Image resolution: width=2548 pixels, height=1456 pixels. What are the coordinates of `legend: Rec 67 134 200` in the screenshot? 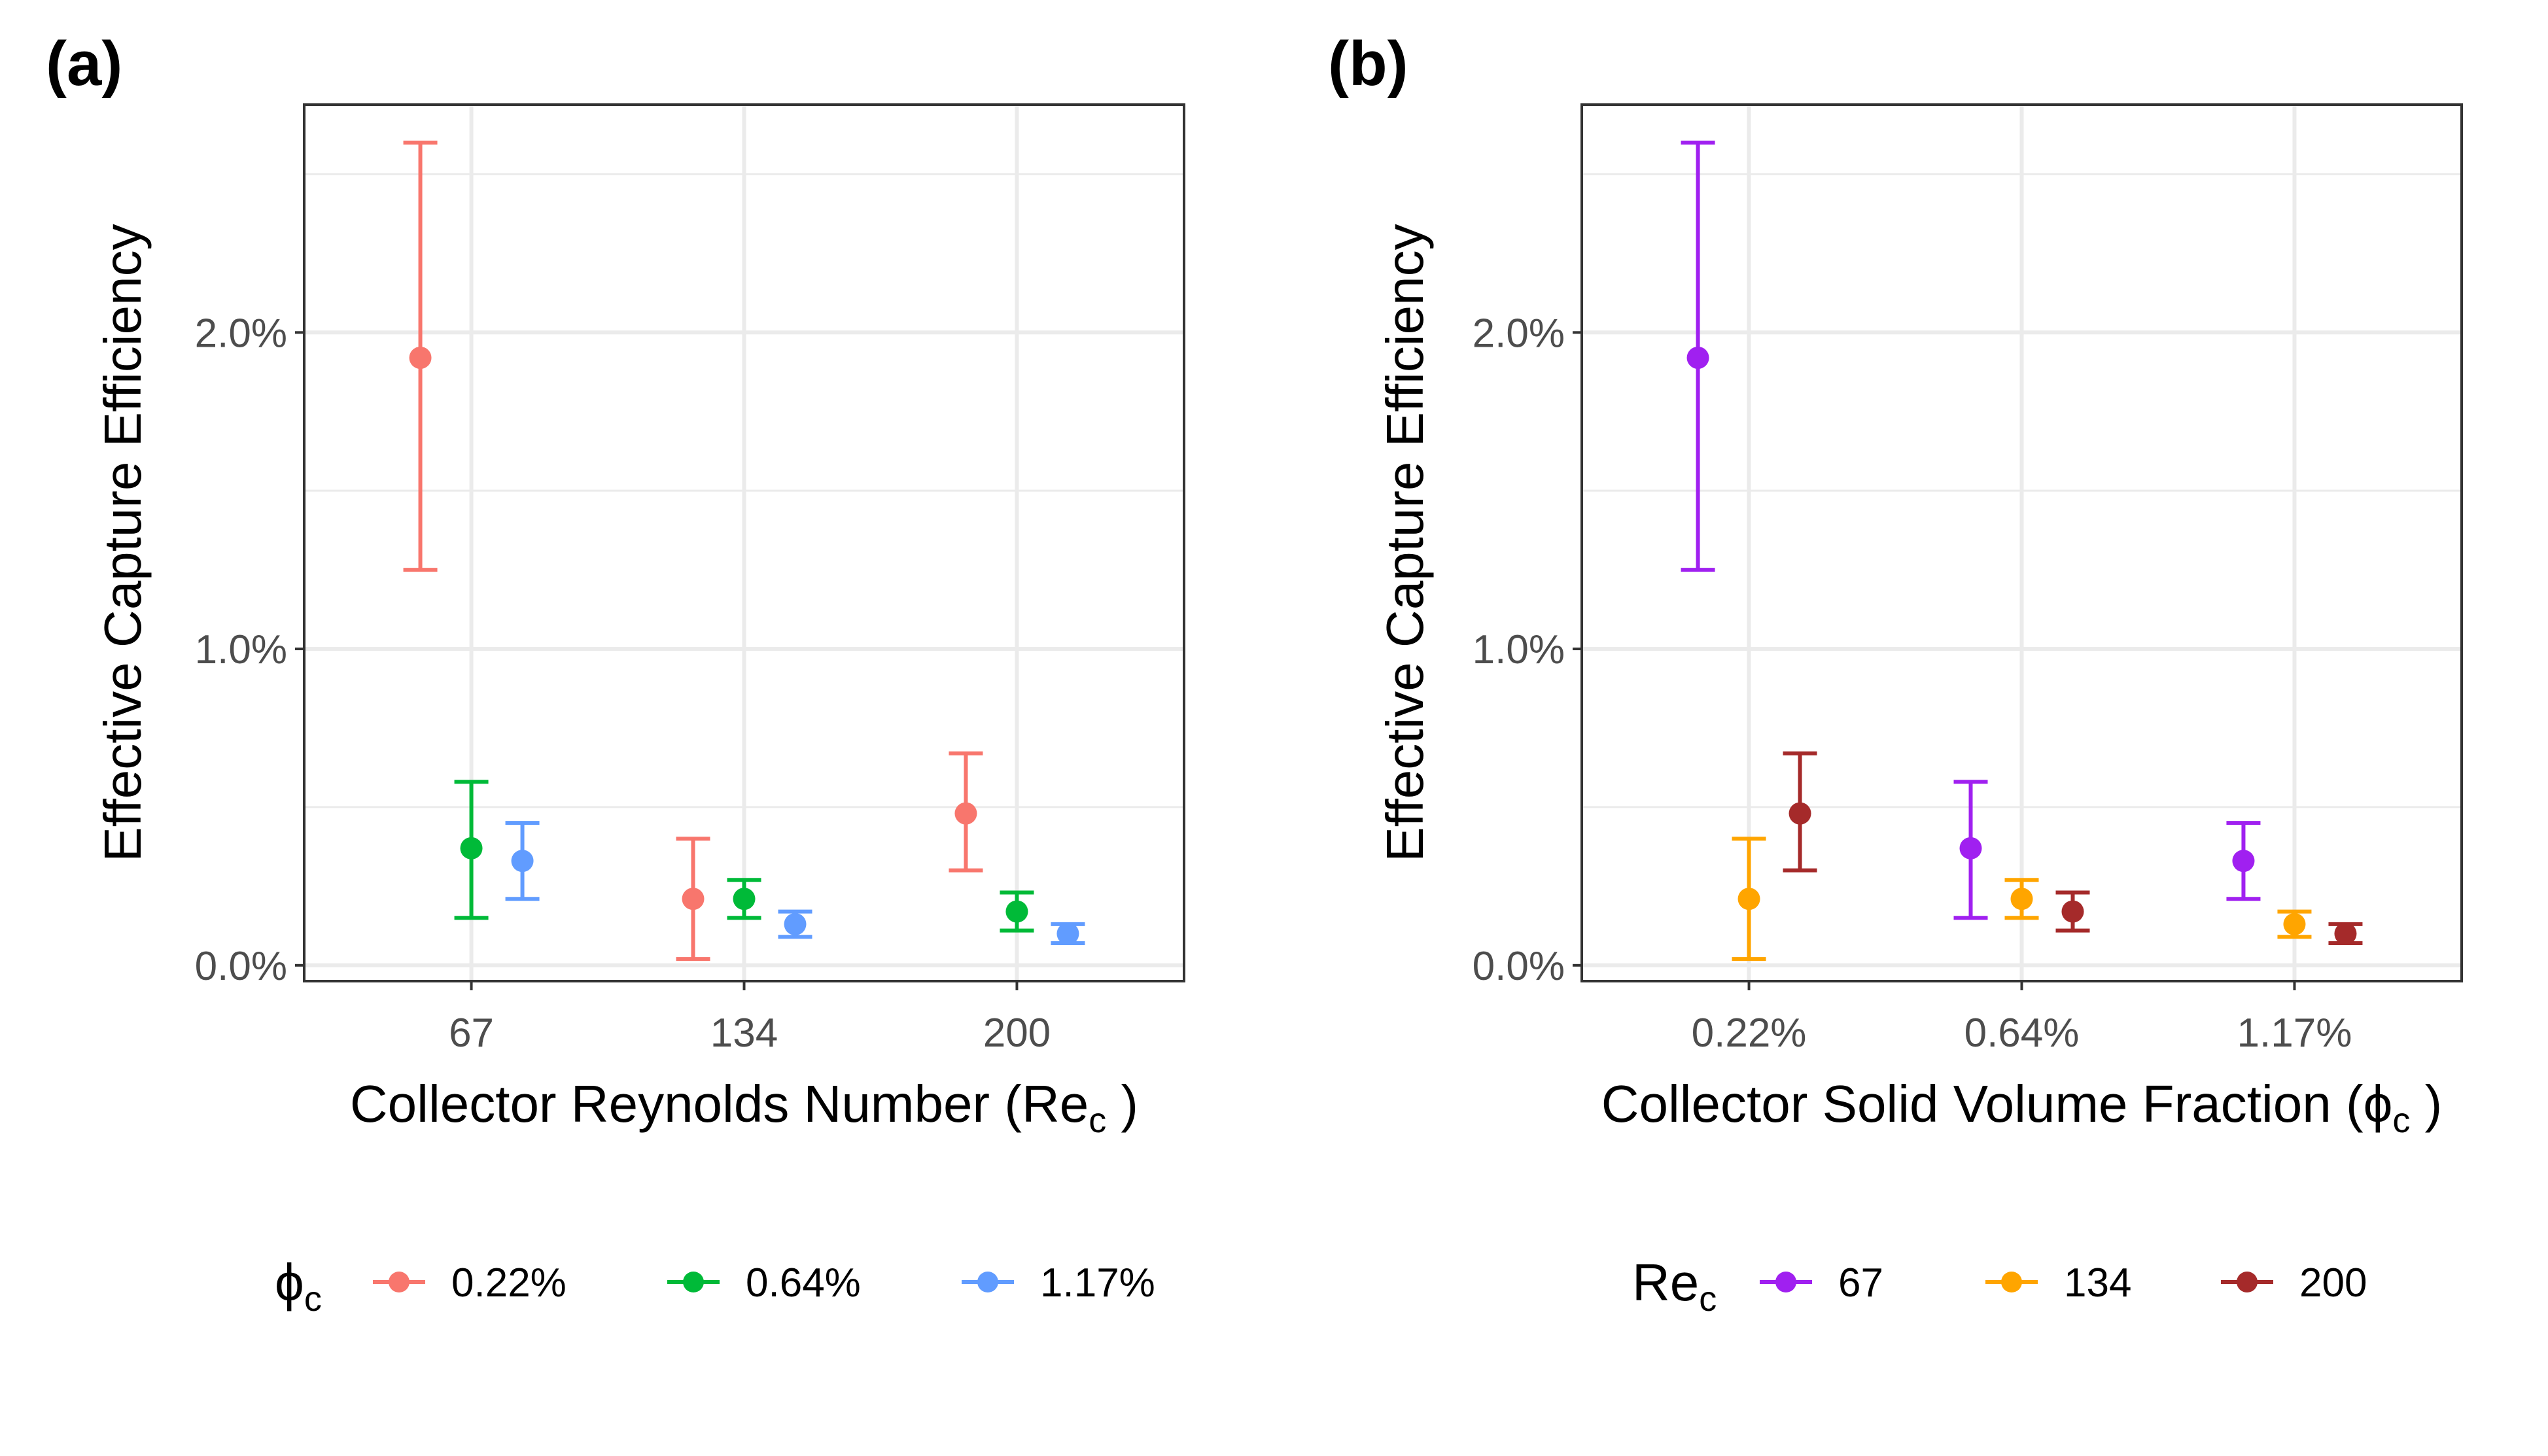 It's located at (1999, 1286).